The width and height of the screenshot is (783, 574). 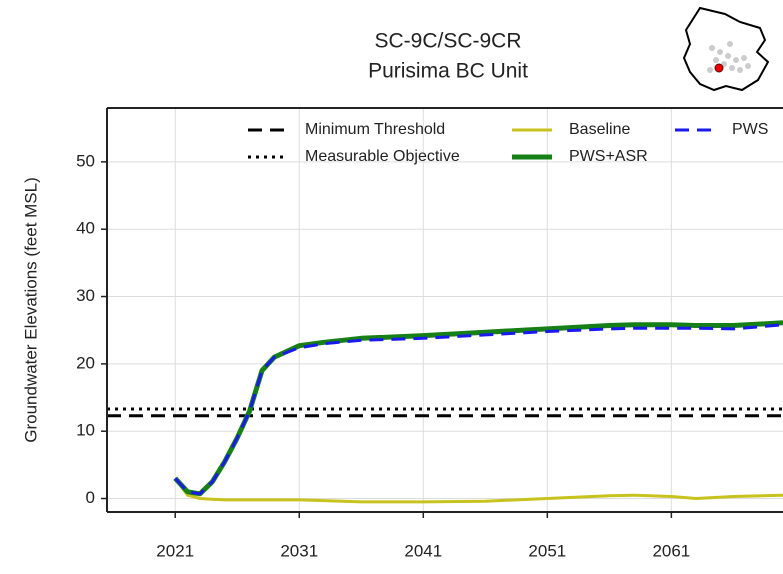 What do you see at coordinates (608, 156) in the screenshot?
I see `legend-label: PWS+ASR` at bounding box center [608, 156].